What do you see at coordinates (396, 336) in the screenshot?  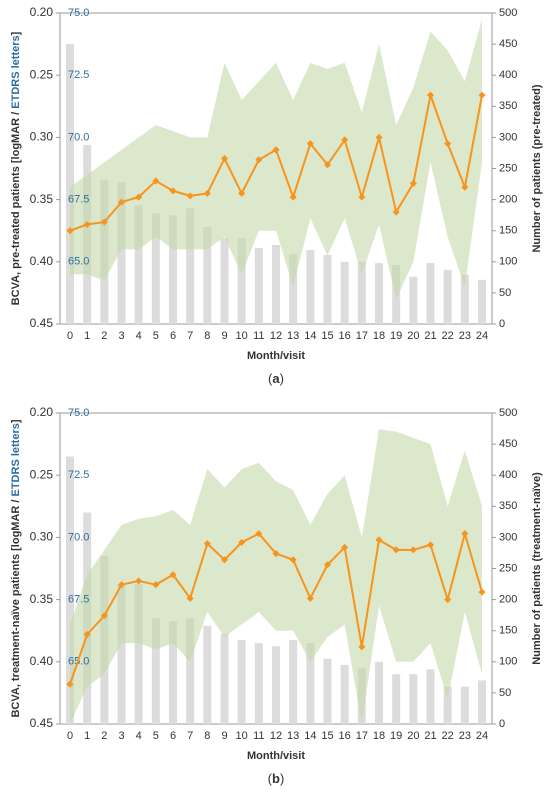 I see `x-tick-label: 19` at bounding box center [396, 336].